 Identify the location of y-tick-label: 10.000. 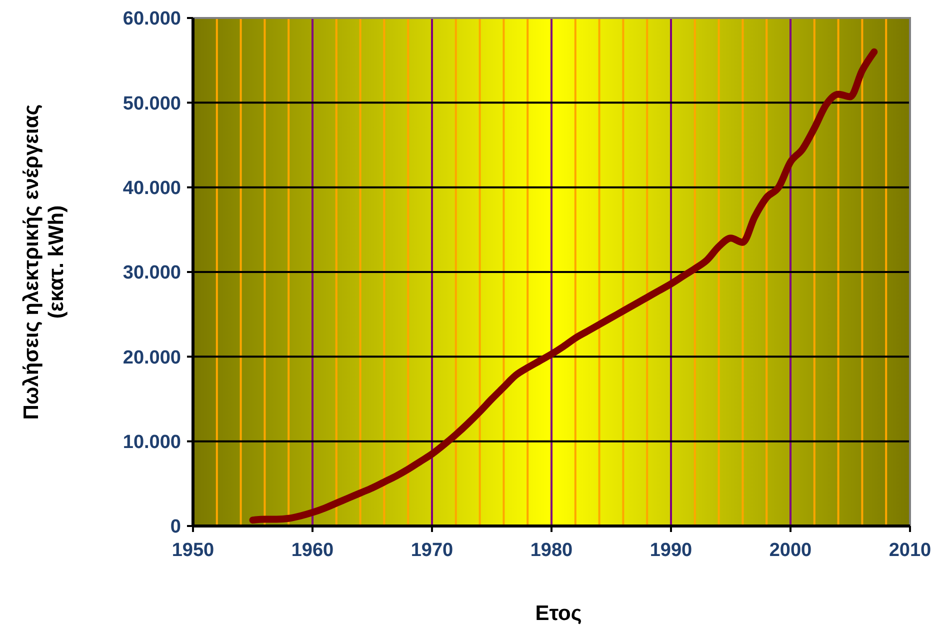
(151, 442).